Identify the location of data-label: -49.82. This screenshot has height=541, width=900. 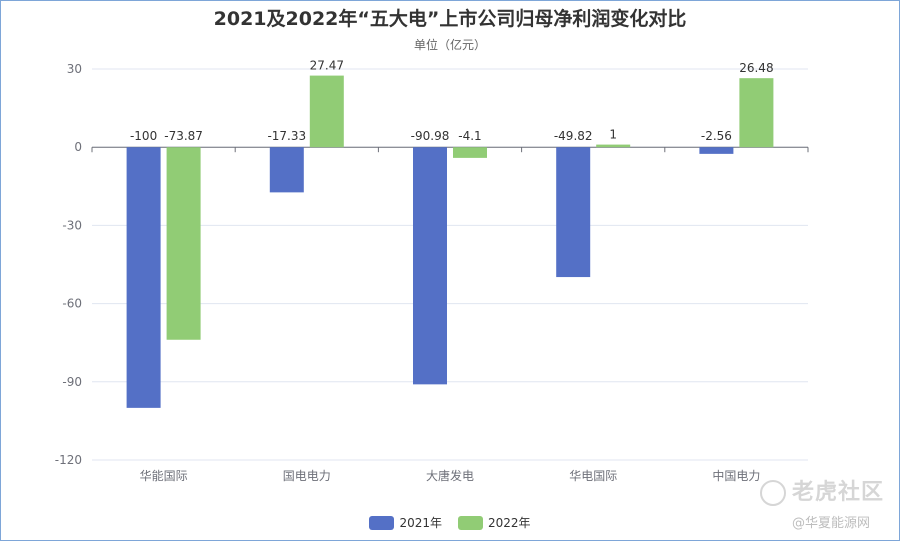
(573, 136).